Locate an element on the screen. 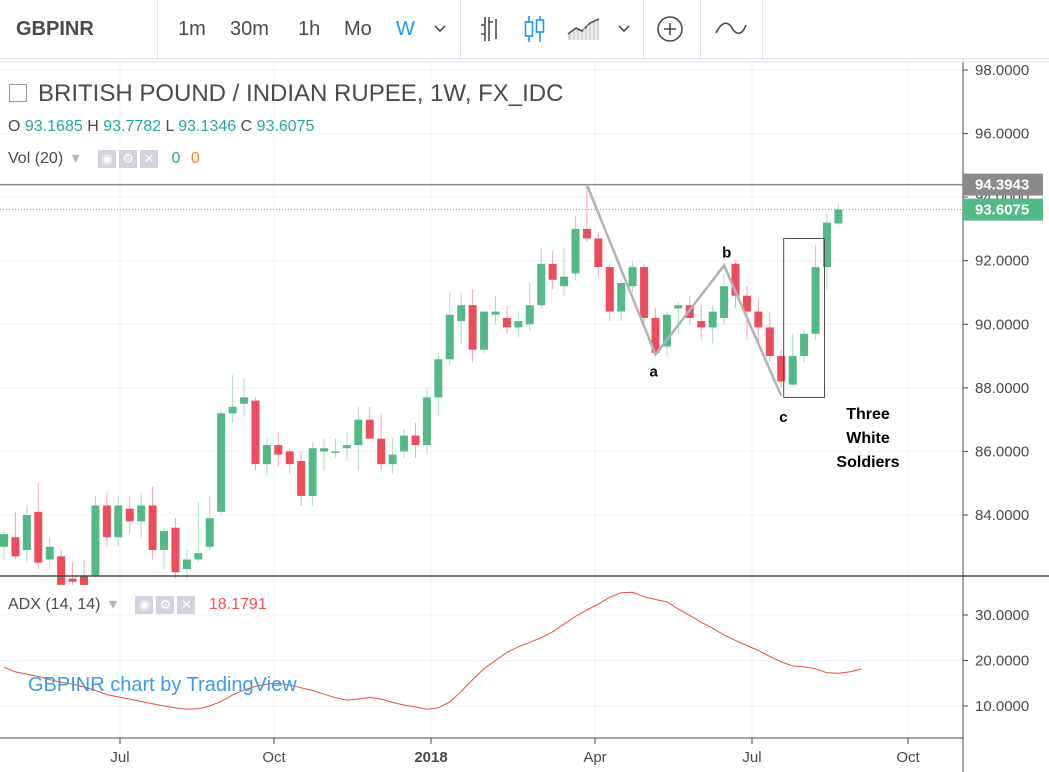 Image resolution: width=1049 pixels, height=772 pixels. x-tick-label: Apr is located at coordinates (594, 757).